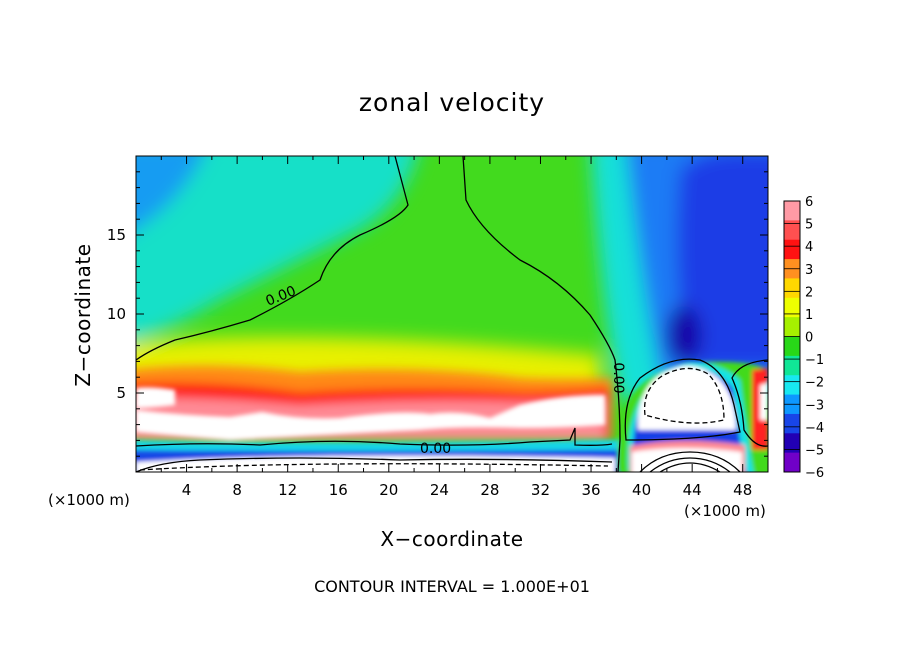 The height and width of the screenshot is (654, 904). What do you see at coordinates (690, 467) in the screenshot?
I see `contour-lower-right-ring3` at bounding box center [690, 467].